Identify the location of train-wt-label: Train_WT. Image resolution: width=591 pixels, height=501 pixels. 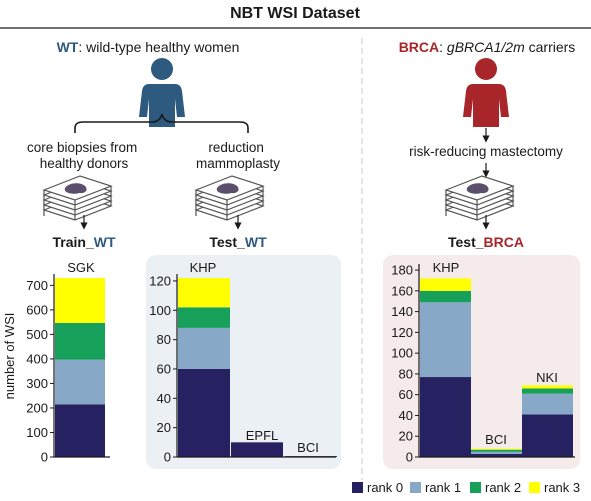
(83, 242).